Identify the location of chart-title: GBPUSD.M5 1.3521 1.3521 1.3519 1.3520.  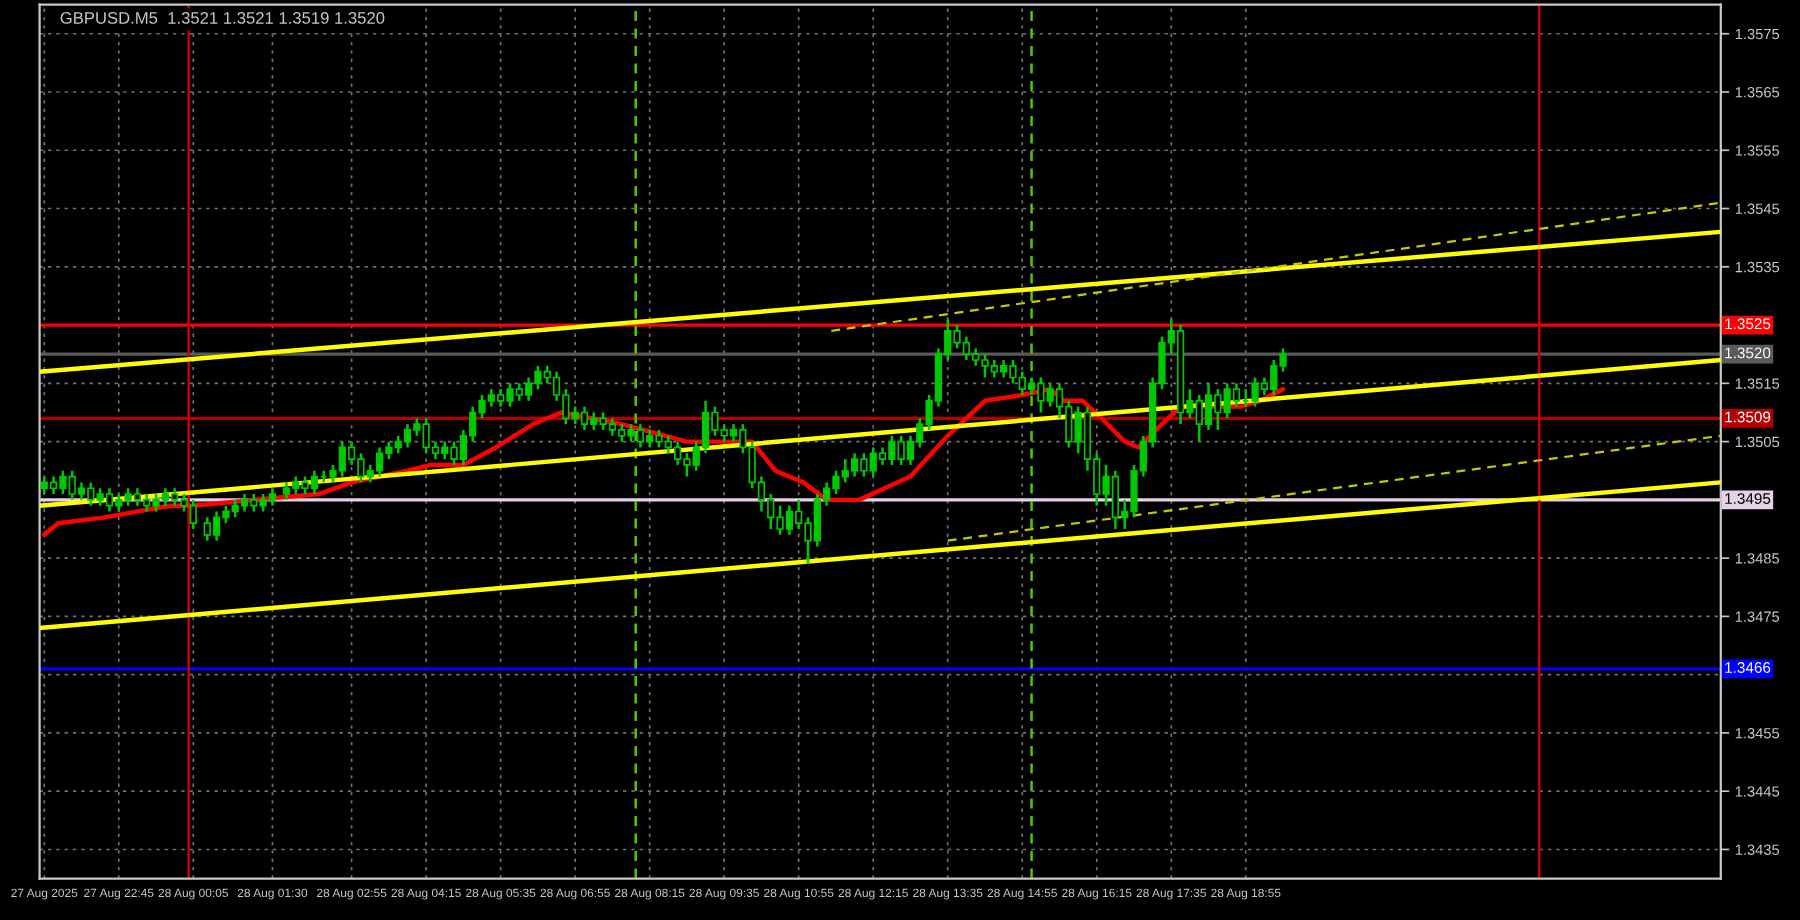
(222, 18).